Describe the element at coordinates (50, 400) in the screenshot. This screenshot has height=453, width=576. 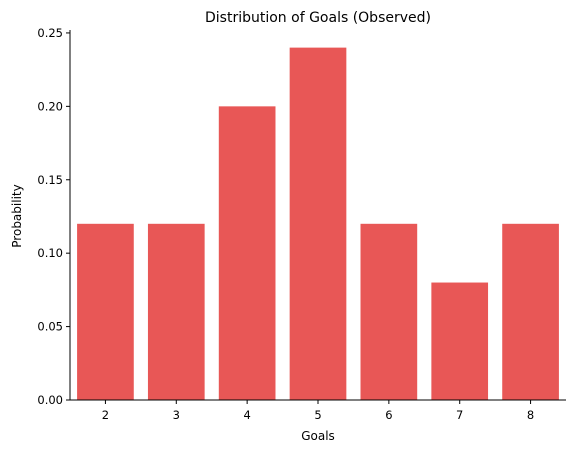
I see `y-tick-label-0.00: 0.00` at that location.